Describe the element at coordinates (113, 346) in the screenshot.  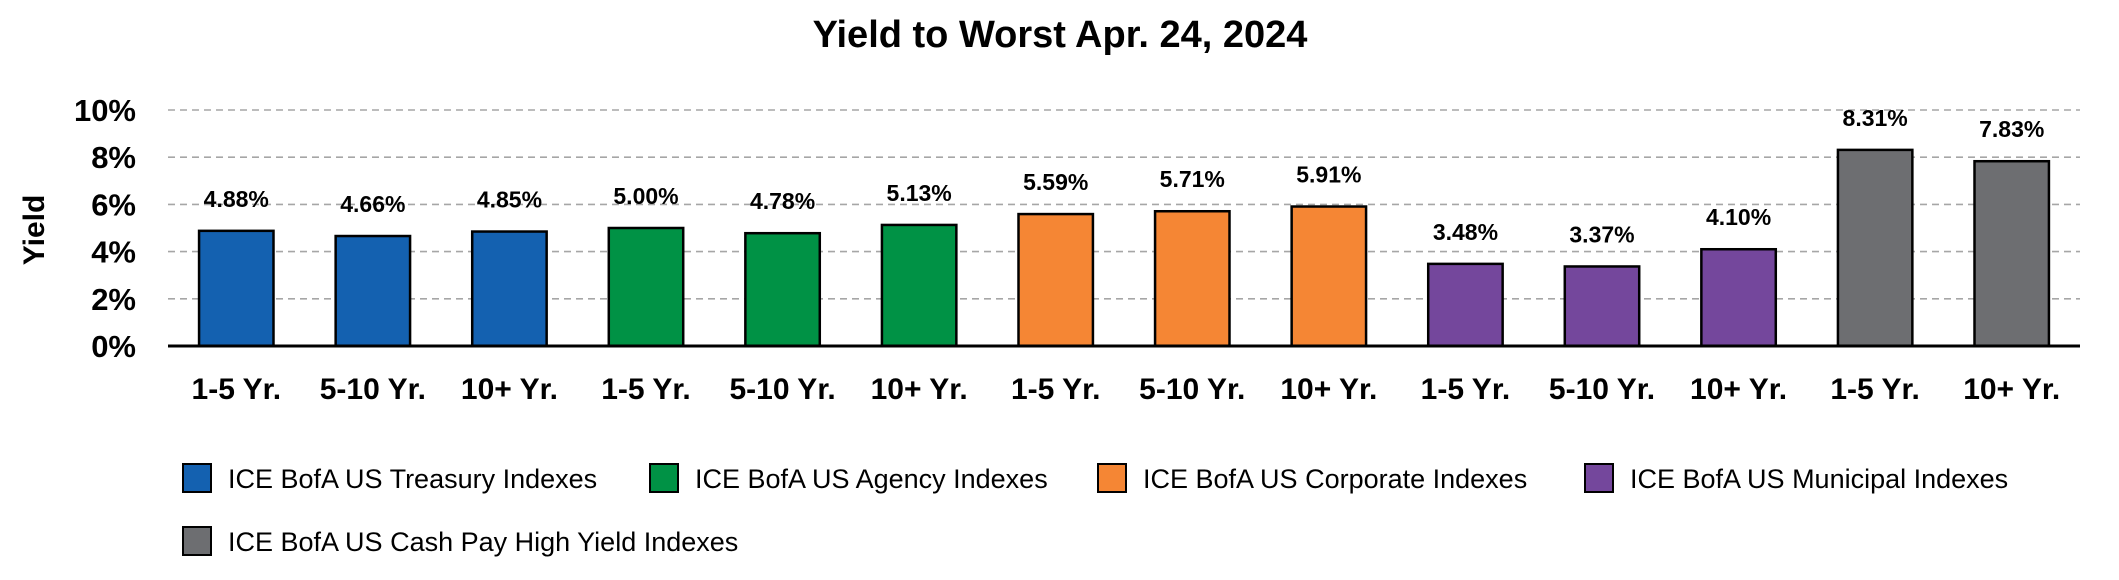
I see `y-tick-label: 0%` at that location.